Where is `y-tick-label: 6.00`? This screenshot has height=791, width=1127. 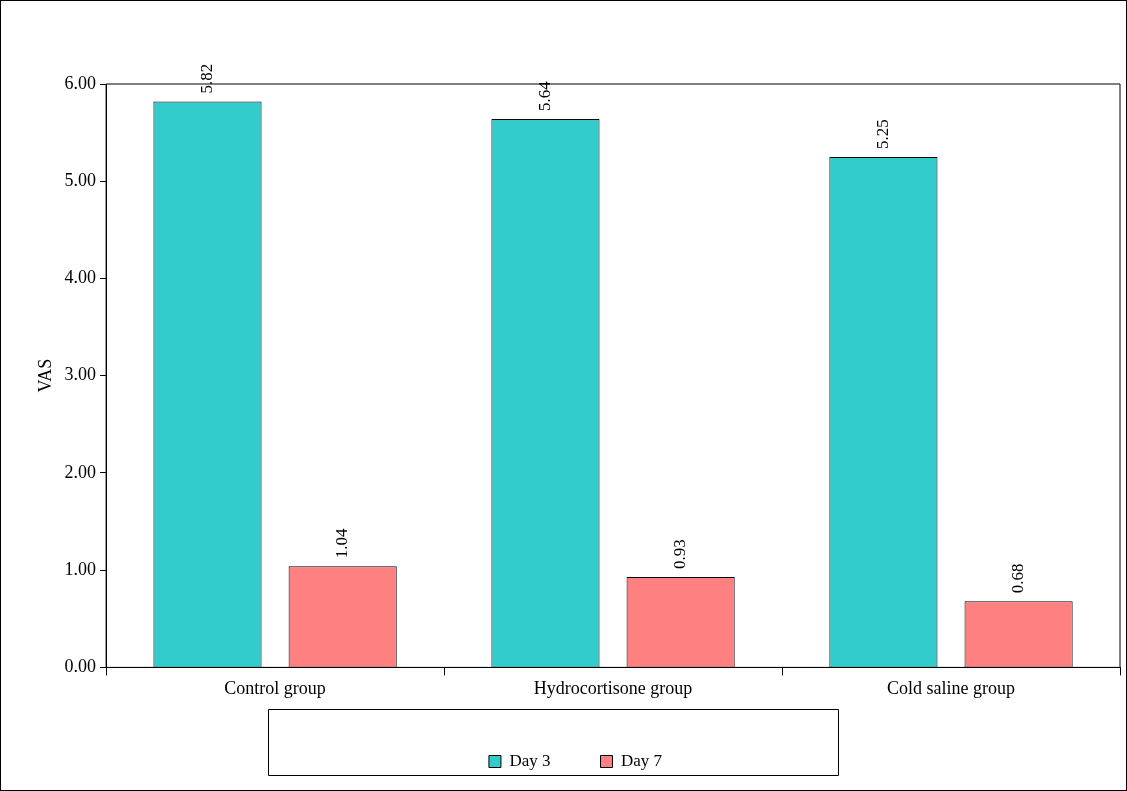
y-tick-label: 6.00 is located at coordinates (80, 82).